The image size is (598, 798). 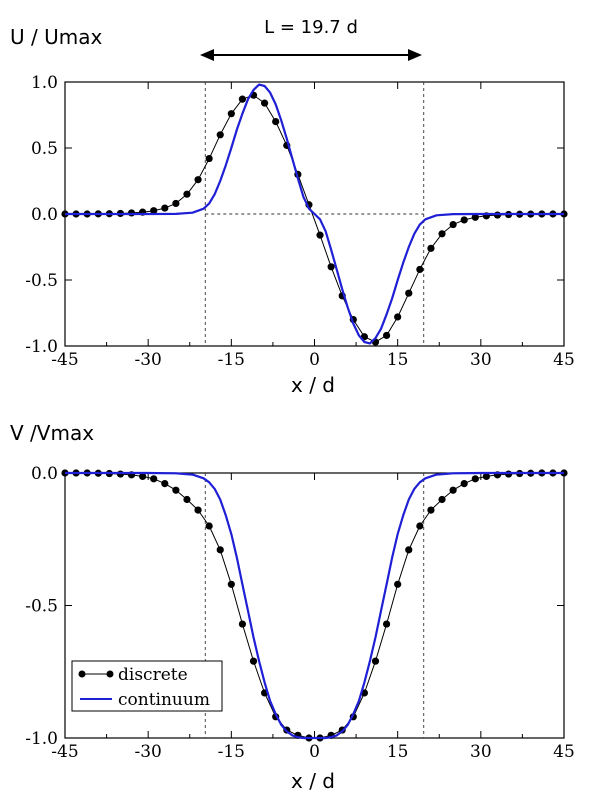 What do you see at coordinates (41, 739) in the screenshot?
I see `bottom-ytick-label-2: -1.0` at bounding box center [41, 739].